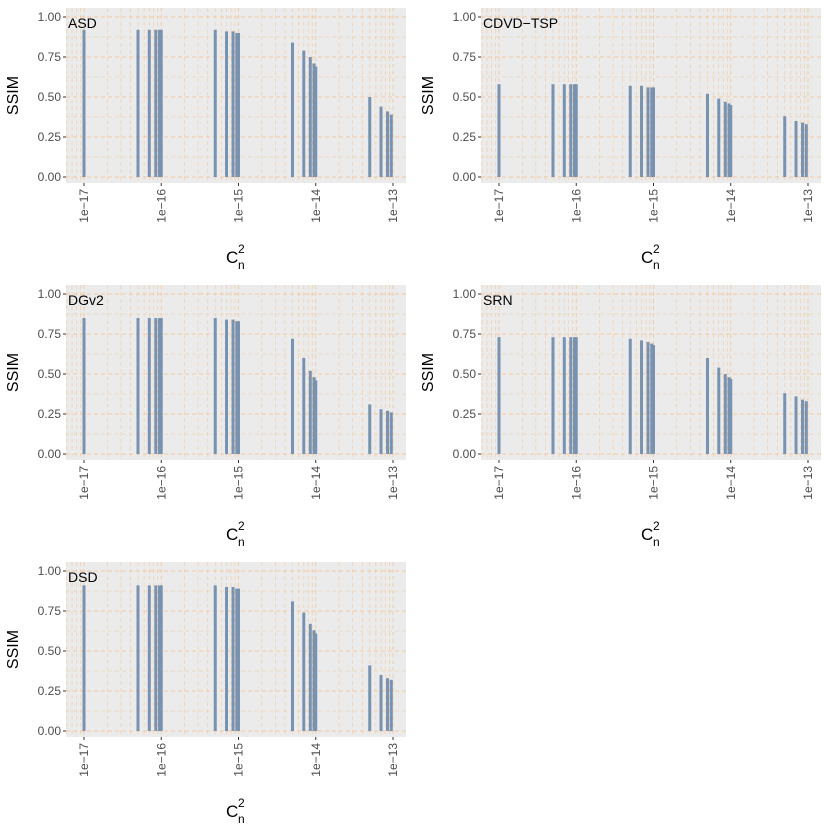  What do you see at coordinates (82, 23) in the screenshot?
I see `panel-label: ASD` at bounding box center [82, 23].